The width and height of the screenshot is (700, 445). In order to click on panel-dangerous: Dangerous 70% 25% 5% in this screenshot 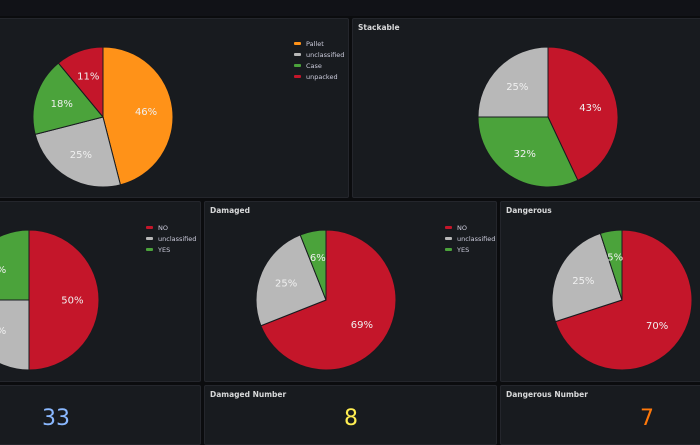, I will do `click(600, 291)`.